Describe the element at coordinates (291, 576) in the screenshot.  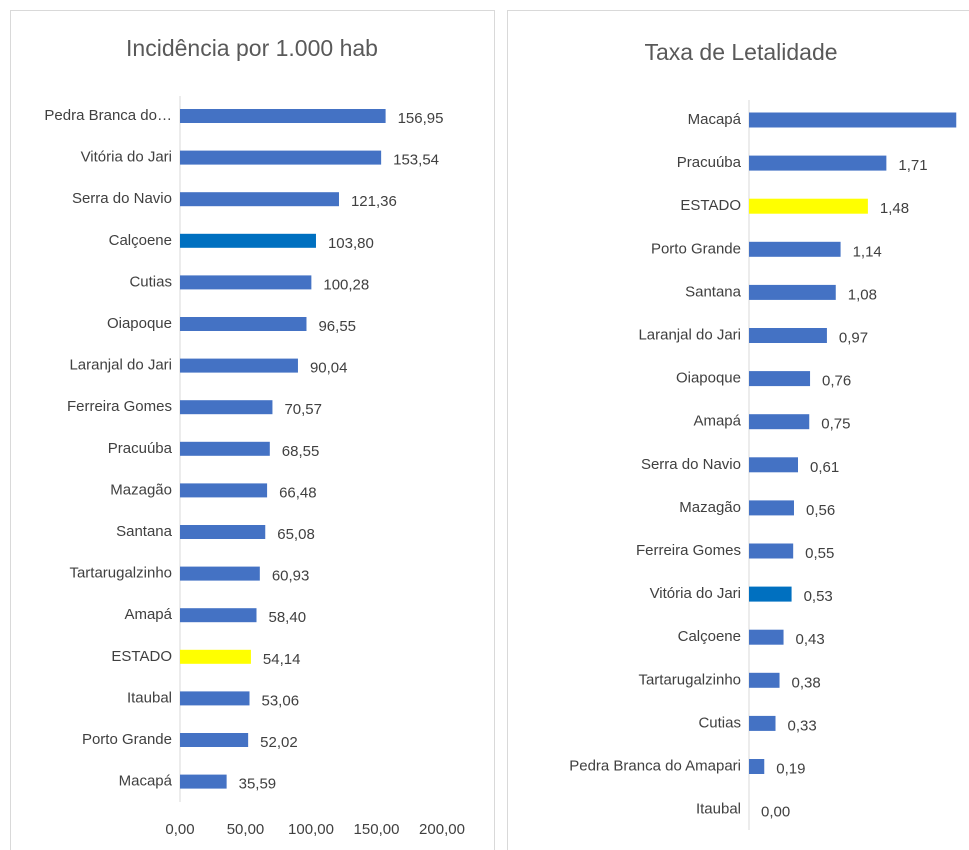
I see `value-label: 60,93` at that location.